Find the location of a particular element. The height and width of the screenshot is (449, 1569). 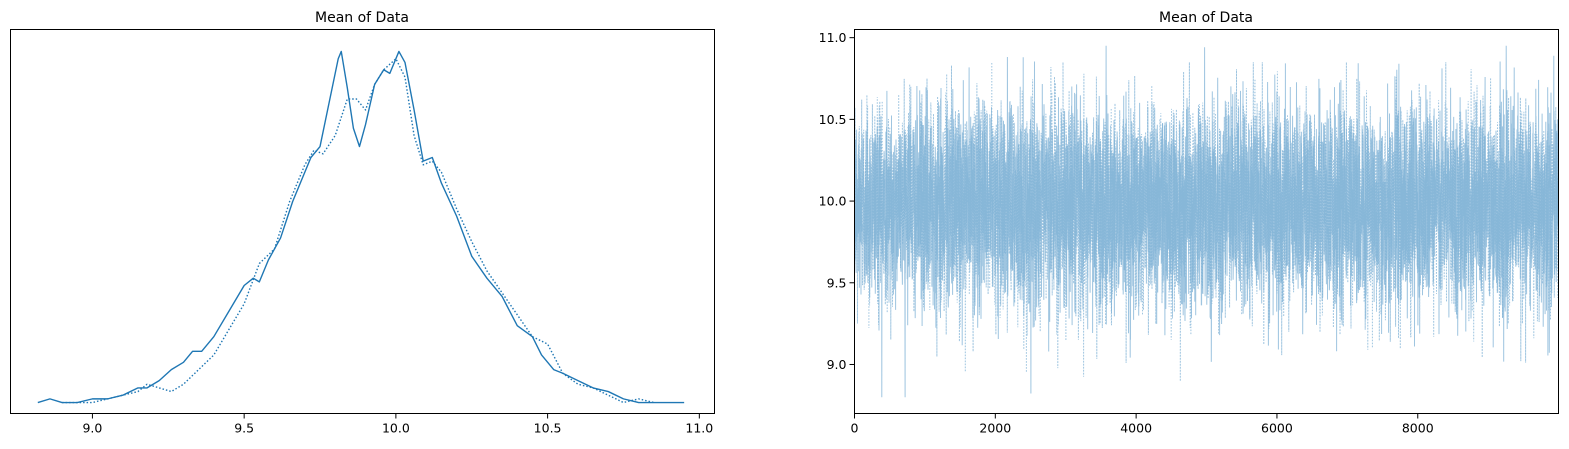

trace-plot-xticks: 0 2000 4000 6000 8000 is located at coordinates (1142, 424).